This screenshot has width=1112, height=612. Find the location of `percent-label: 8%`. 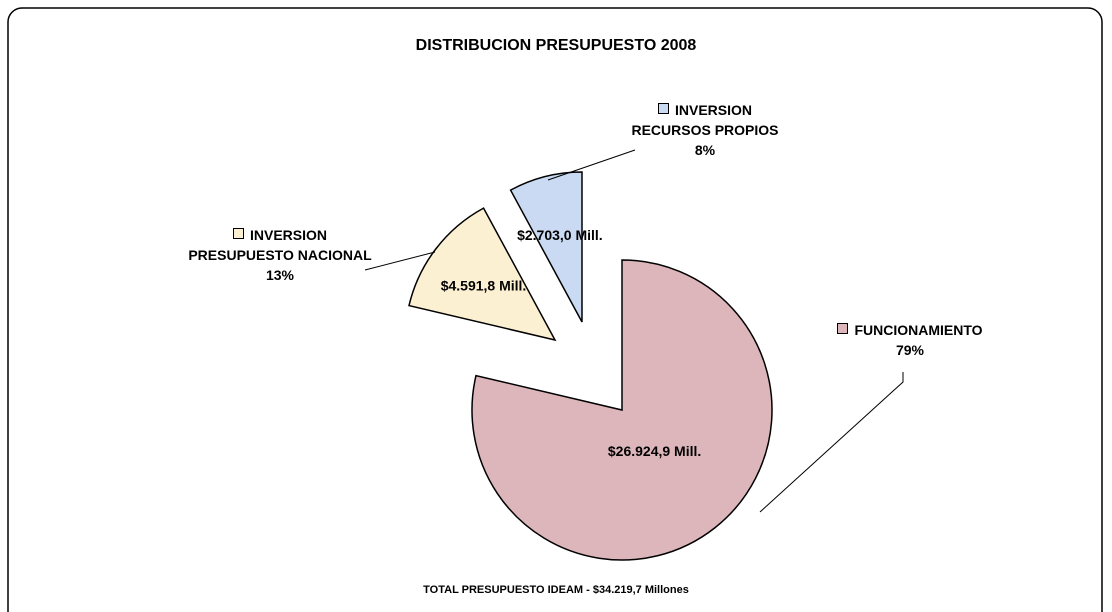

percent-label: 8% is located at coordinates (705, 150).